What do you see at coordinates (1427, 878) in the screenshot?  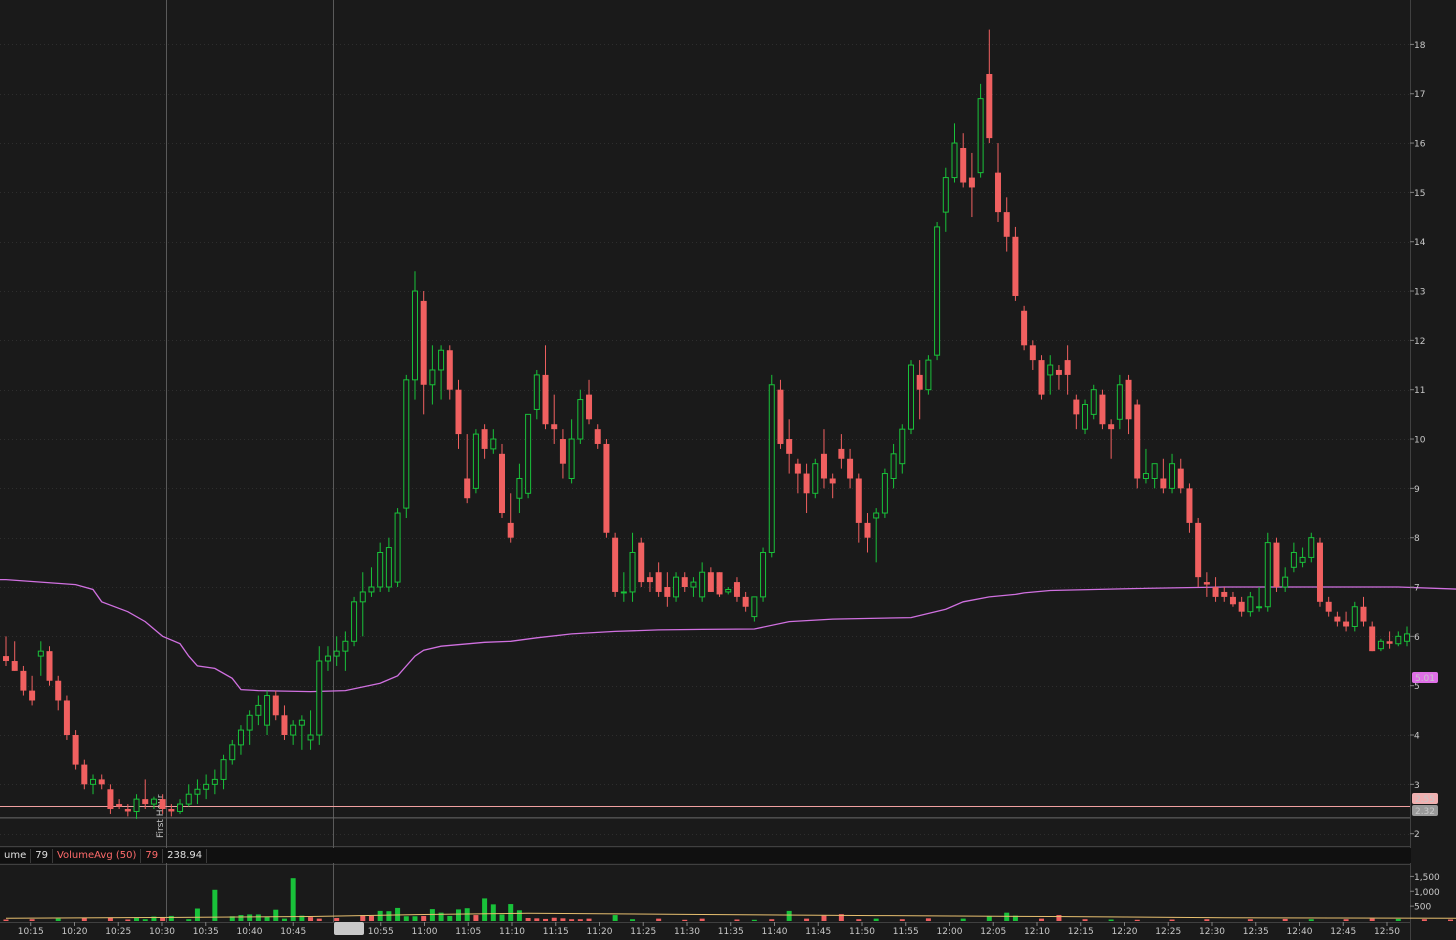 I see `volume-tick-label: 1,500` at bounding box center [1427, 878].